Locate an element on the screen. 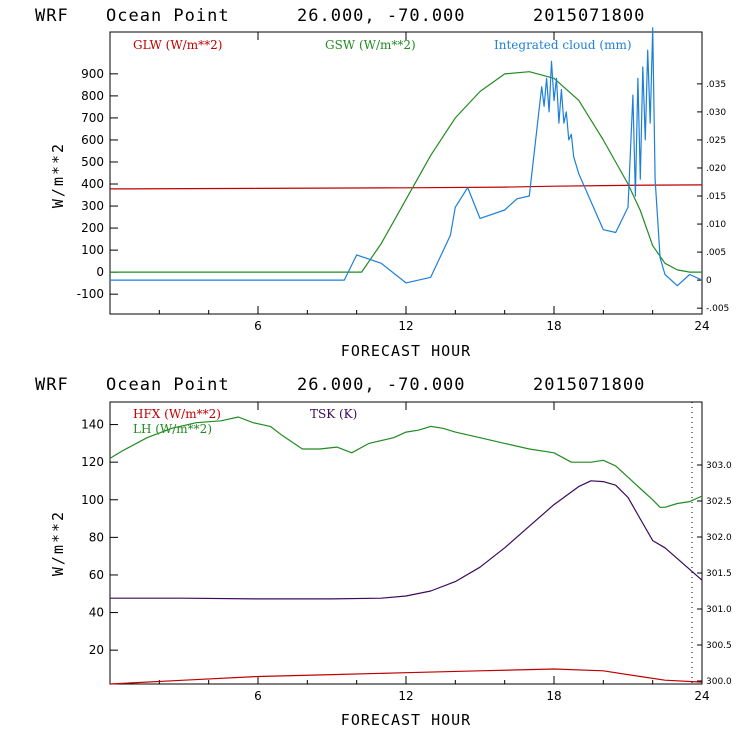 The image size is (740, 740). top-x-axis-label: FORECAST HOUR is located at coordinates (406, 351).